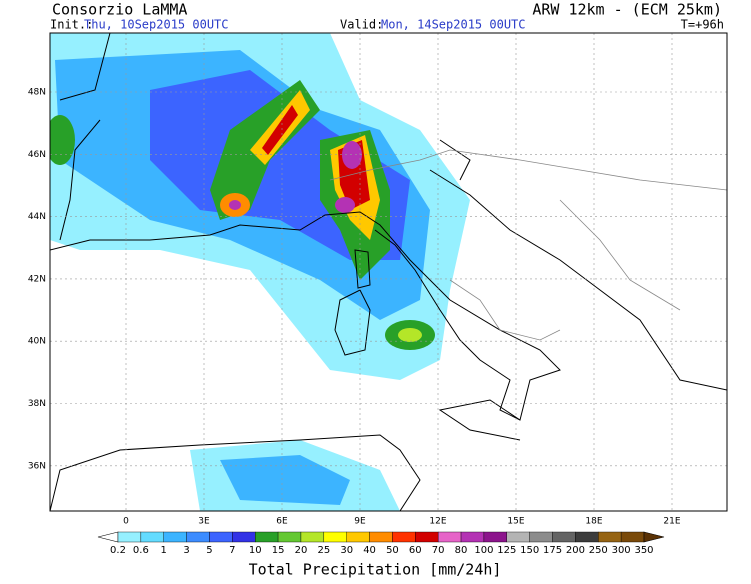  I want to click on model-label: ARW 12km - (ECM 25km), so click(627, 10).